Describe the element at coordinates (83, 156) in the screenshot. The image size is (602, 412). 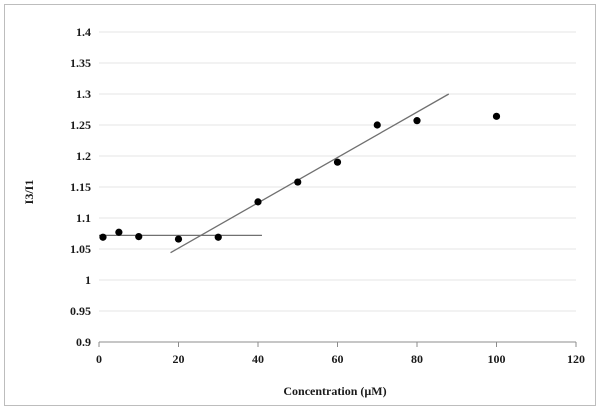
I see `y-tick-label: 1.2` at that location.